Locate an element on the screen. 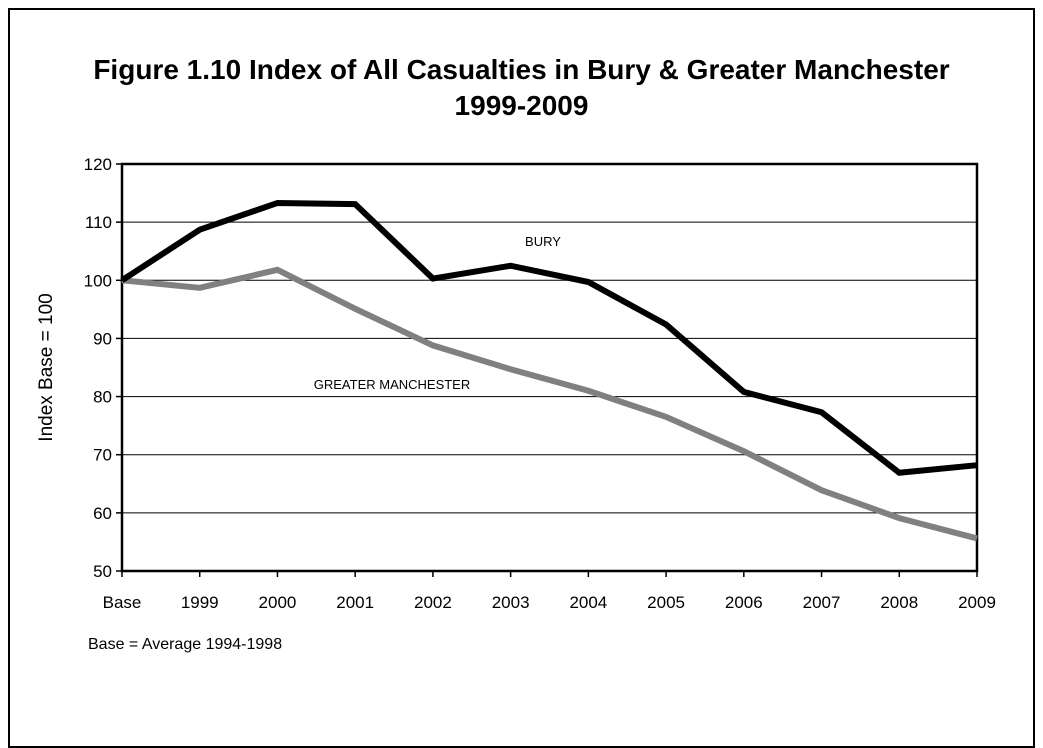  series-labels: BURY GREATER MANCHESTER is located at coordinates (438, 313).